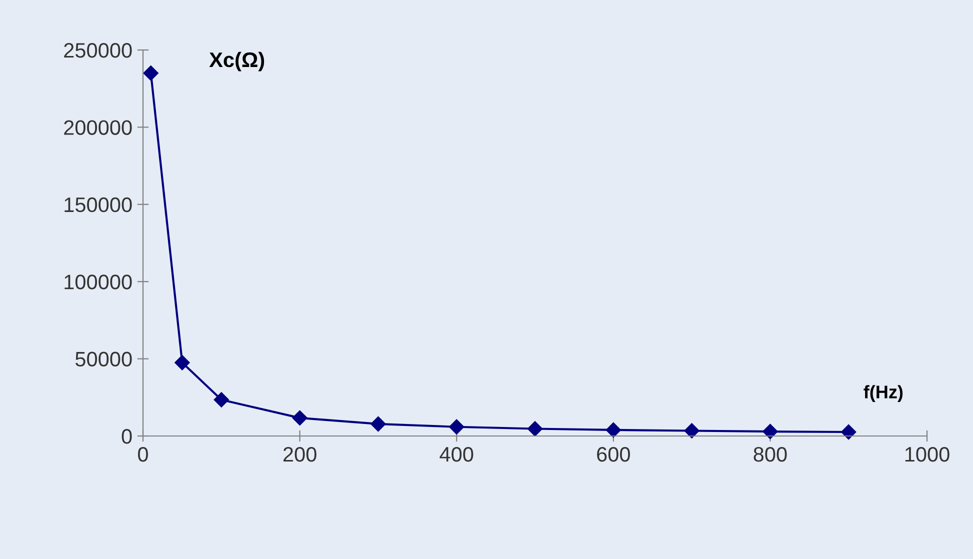  Describe the element at coordinates (236, 62) in the screenshot. I see `y-axis-title: Xc(Ω)` at that location.